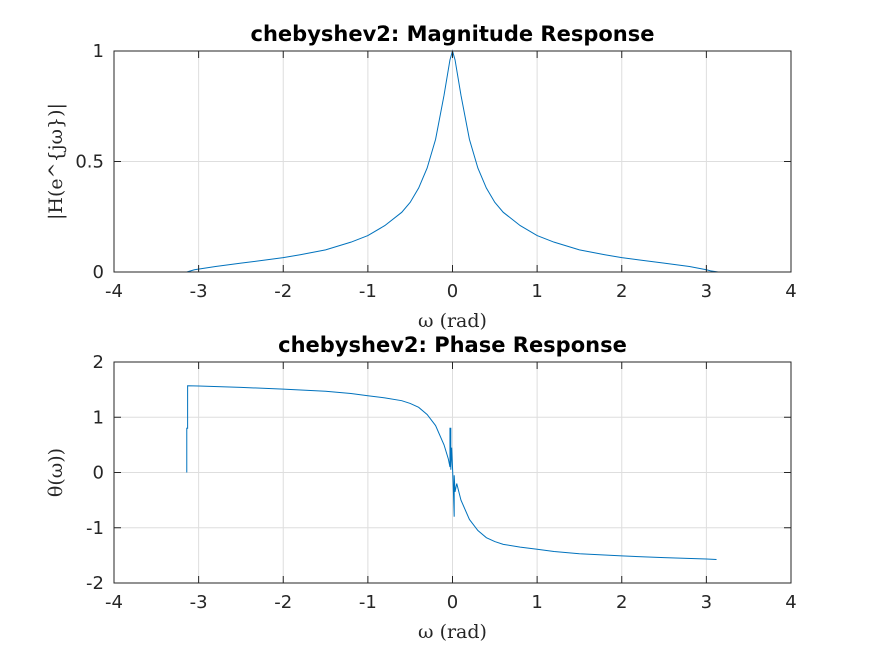  Describe the element at coordinates (452, 321) in the screenshot. I see `magnitude-x-axis-label: ω (rad)` at that location.